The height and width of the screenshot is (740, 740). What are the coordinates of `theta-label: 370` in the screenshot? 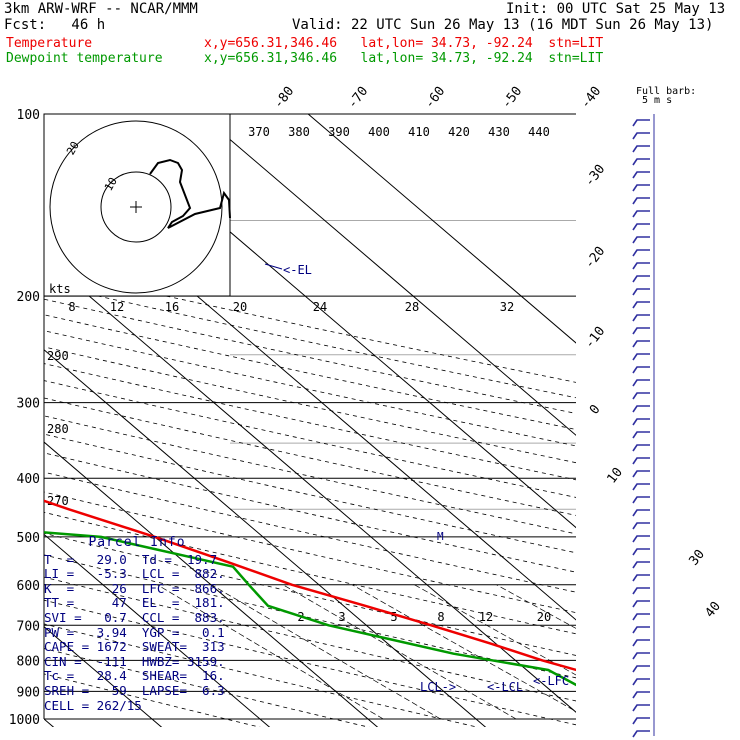 It's located at (259, 132).